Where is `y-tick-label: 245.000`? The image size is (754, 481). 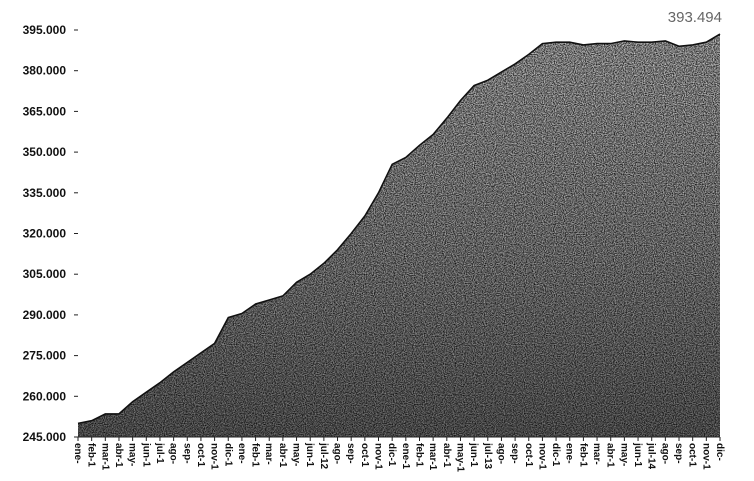
y-tick-label: 245.000 is located at coordinates (45, 437).